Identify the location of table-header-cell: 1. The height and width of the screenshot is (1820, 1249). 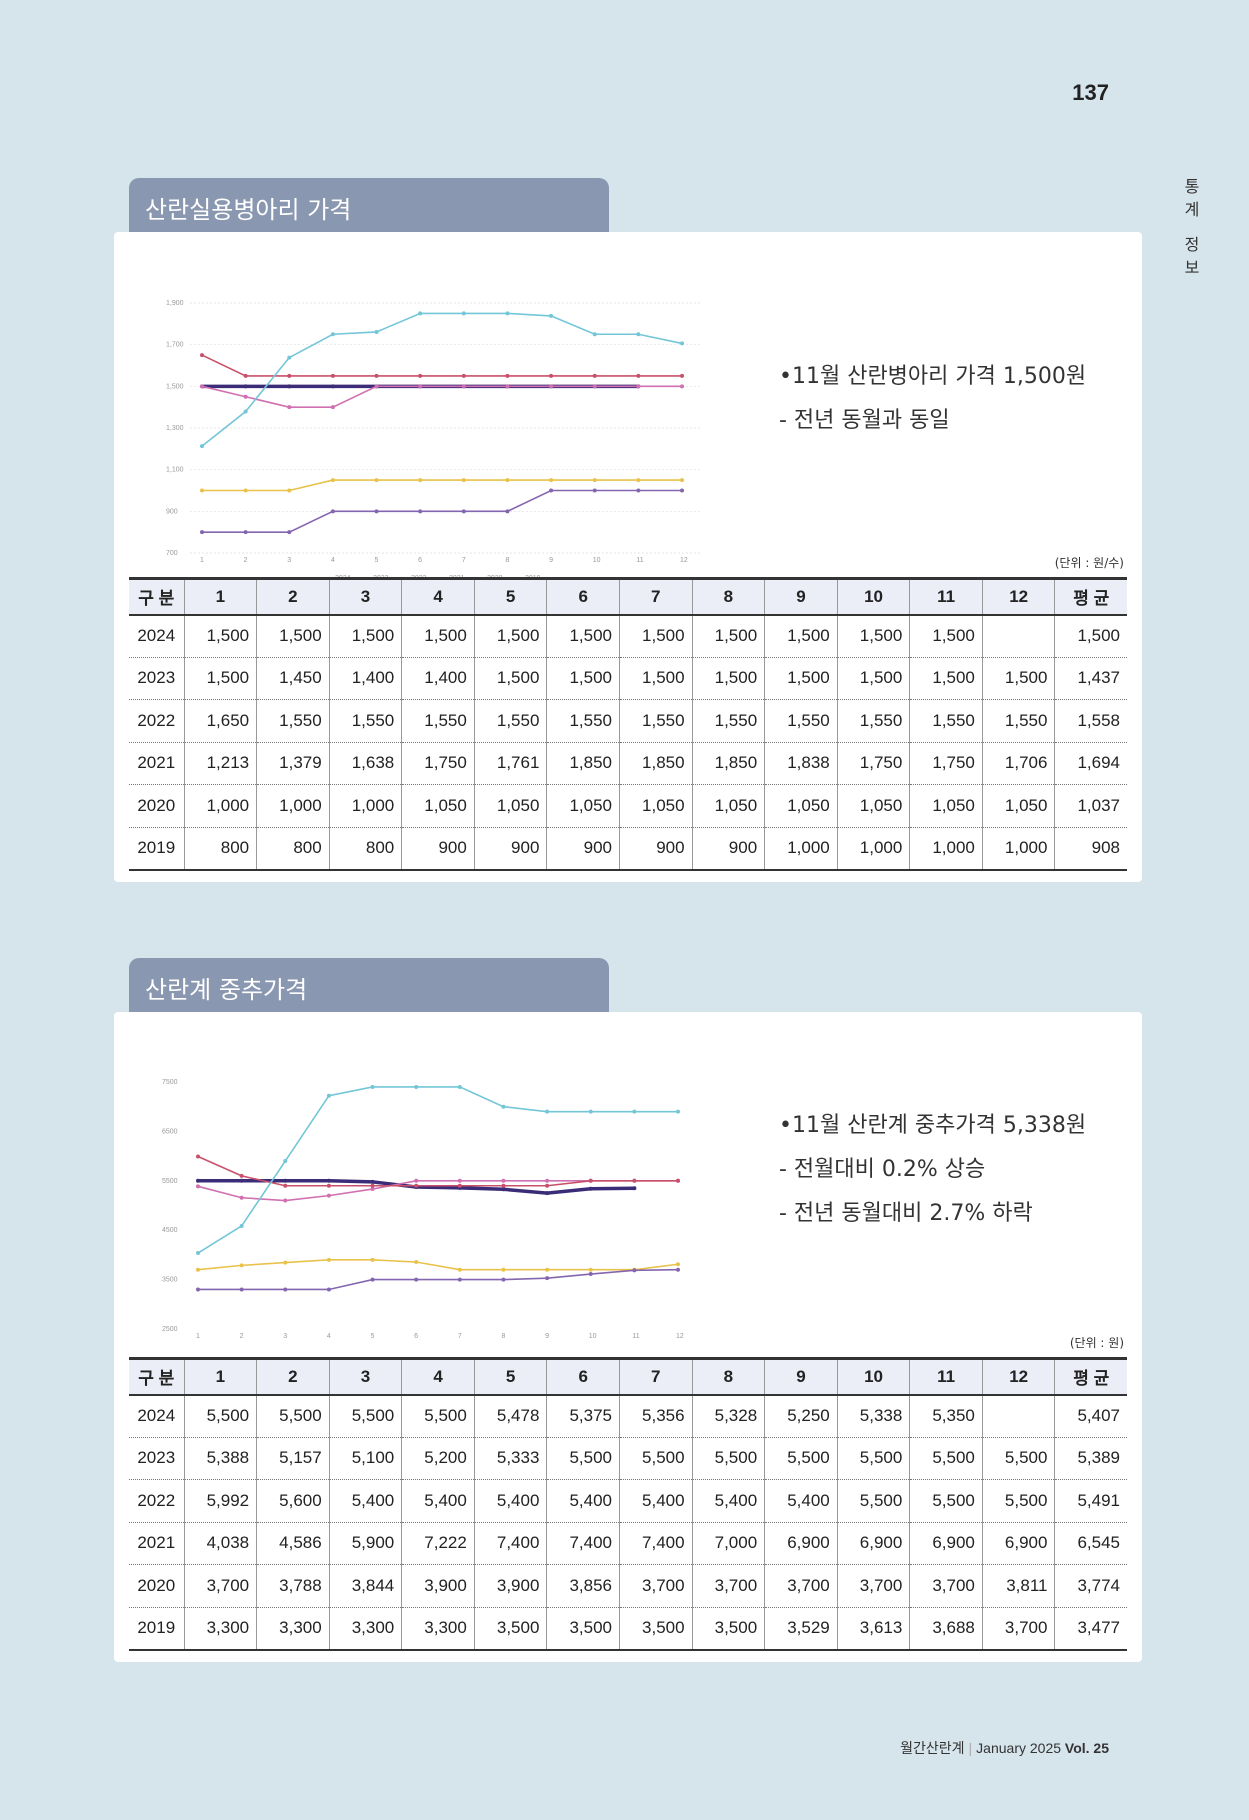
(220, 1376).